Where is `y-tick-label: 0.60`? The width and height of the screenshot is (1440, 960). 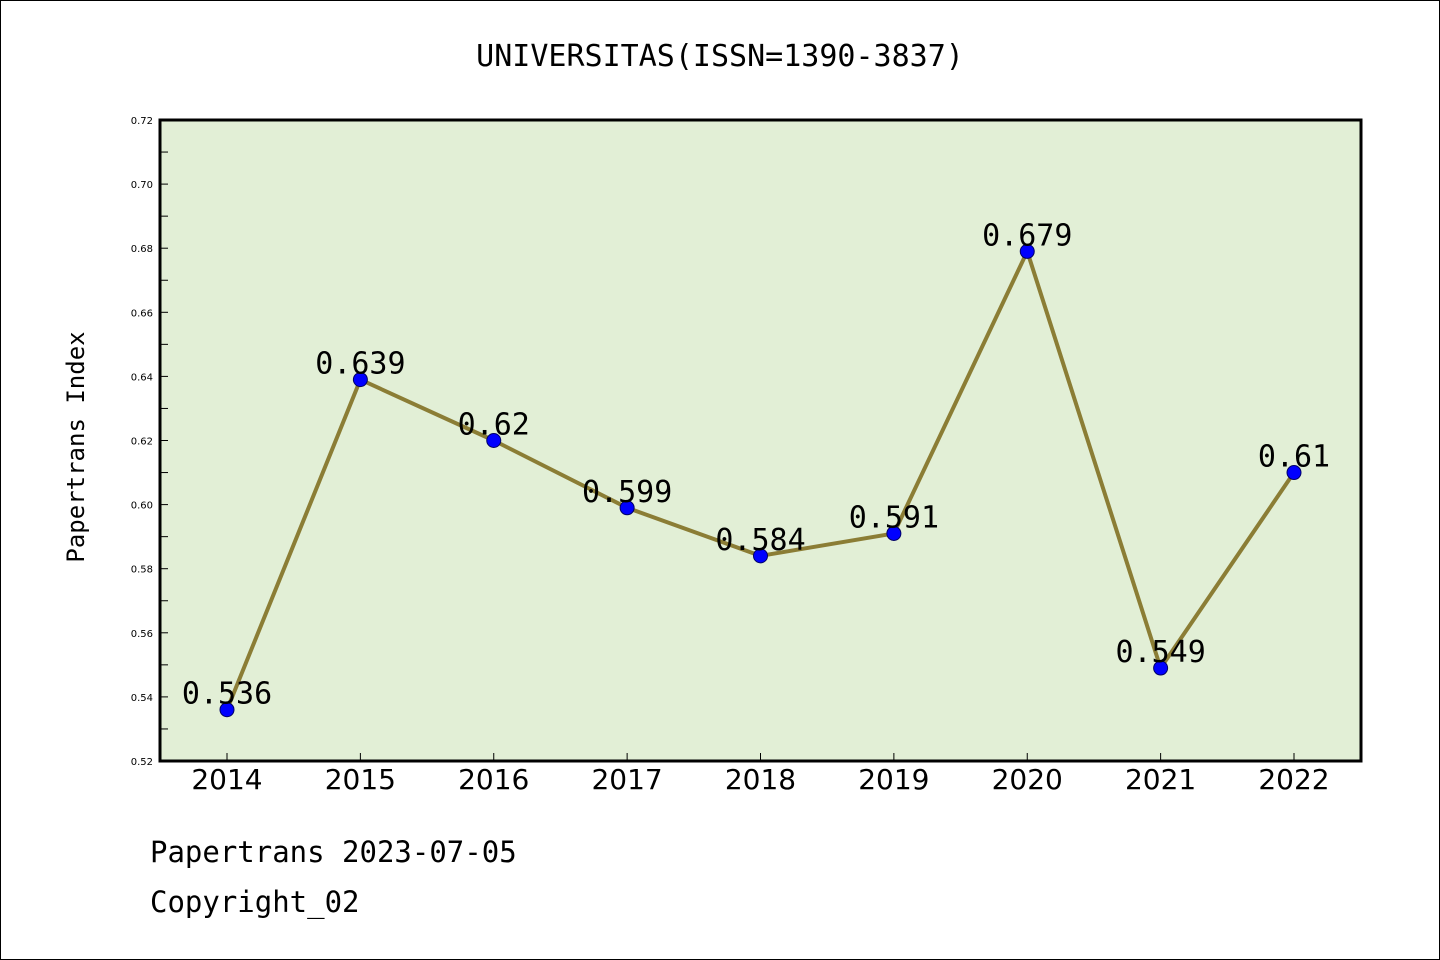 y-tick-label: 0.60 is located at coordinates (142, 506).